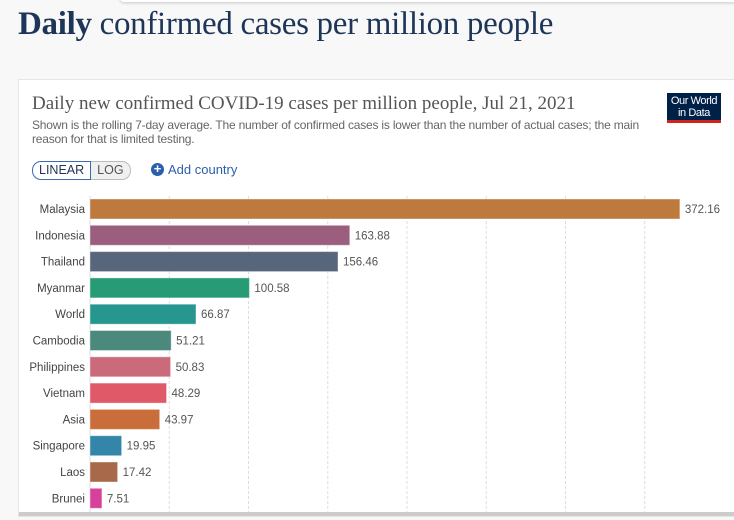 Image resolution: width=734 pixels, height=520 pixels. Describe the element at coordinates (372, 236) in the screenshot. I see `value-label: 163.88` at that location.